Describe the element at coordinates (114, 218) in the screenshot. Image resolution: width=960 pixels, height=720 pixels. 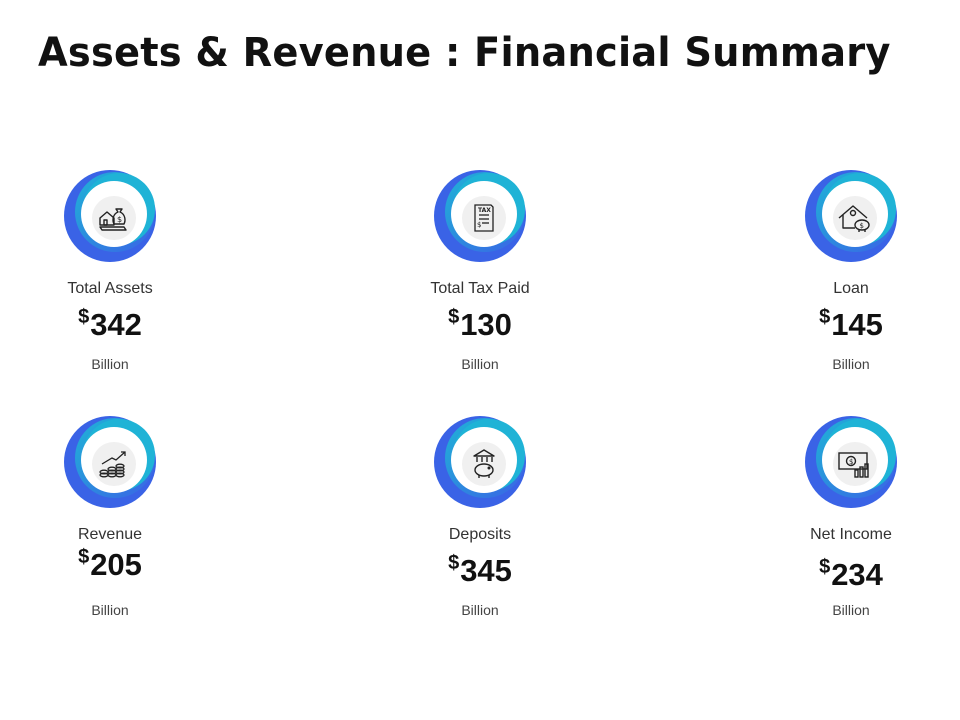
I see `house-money-bag-icon: $` at that location.